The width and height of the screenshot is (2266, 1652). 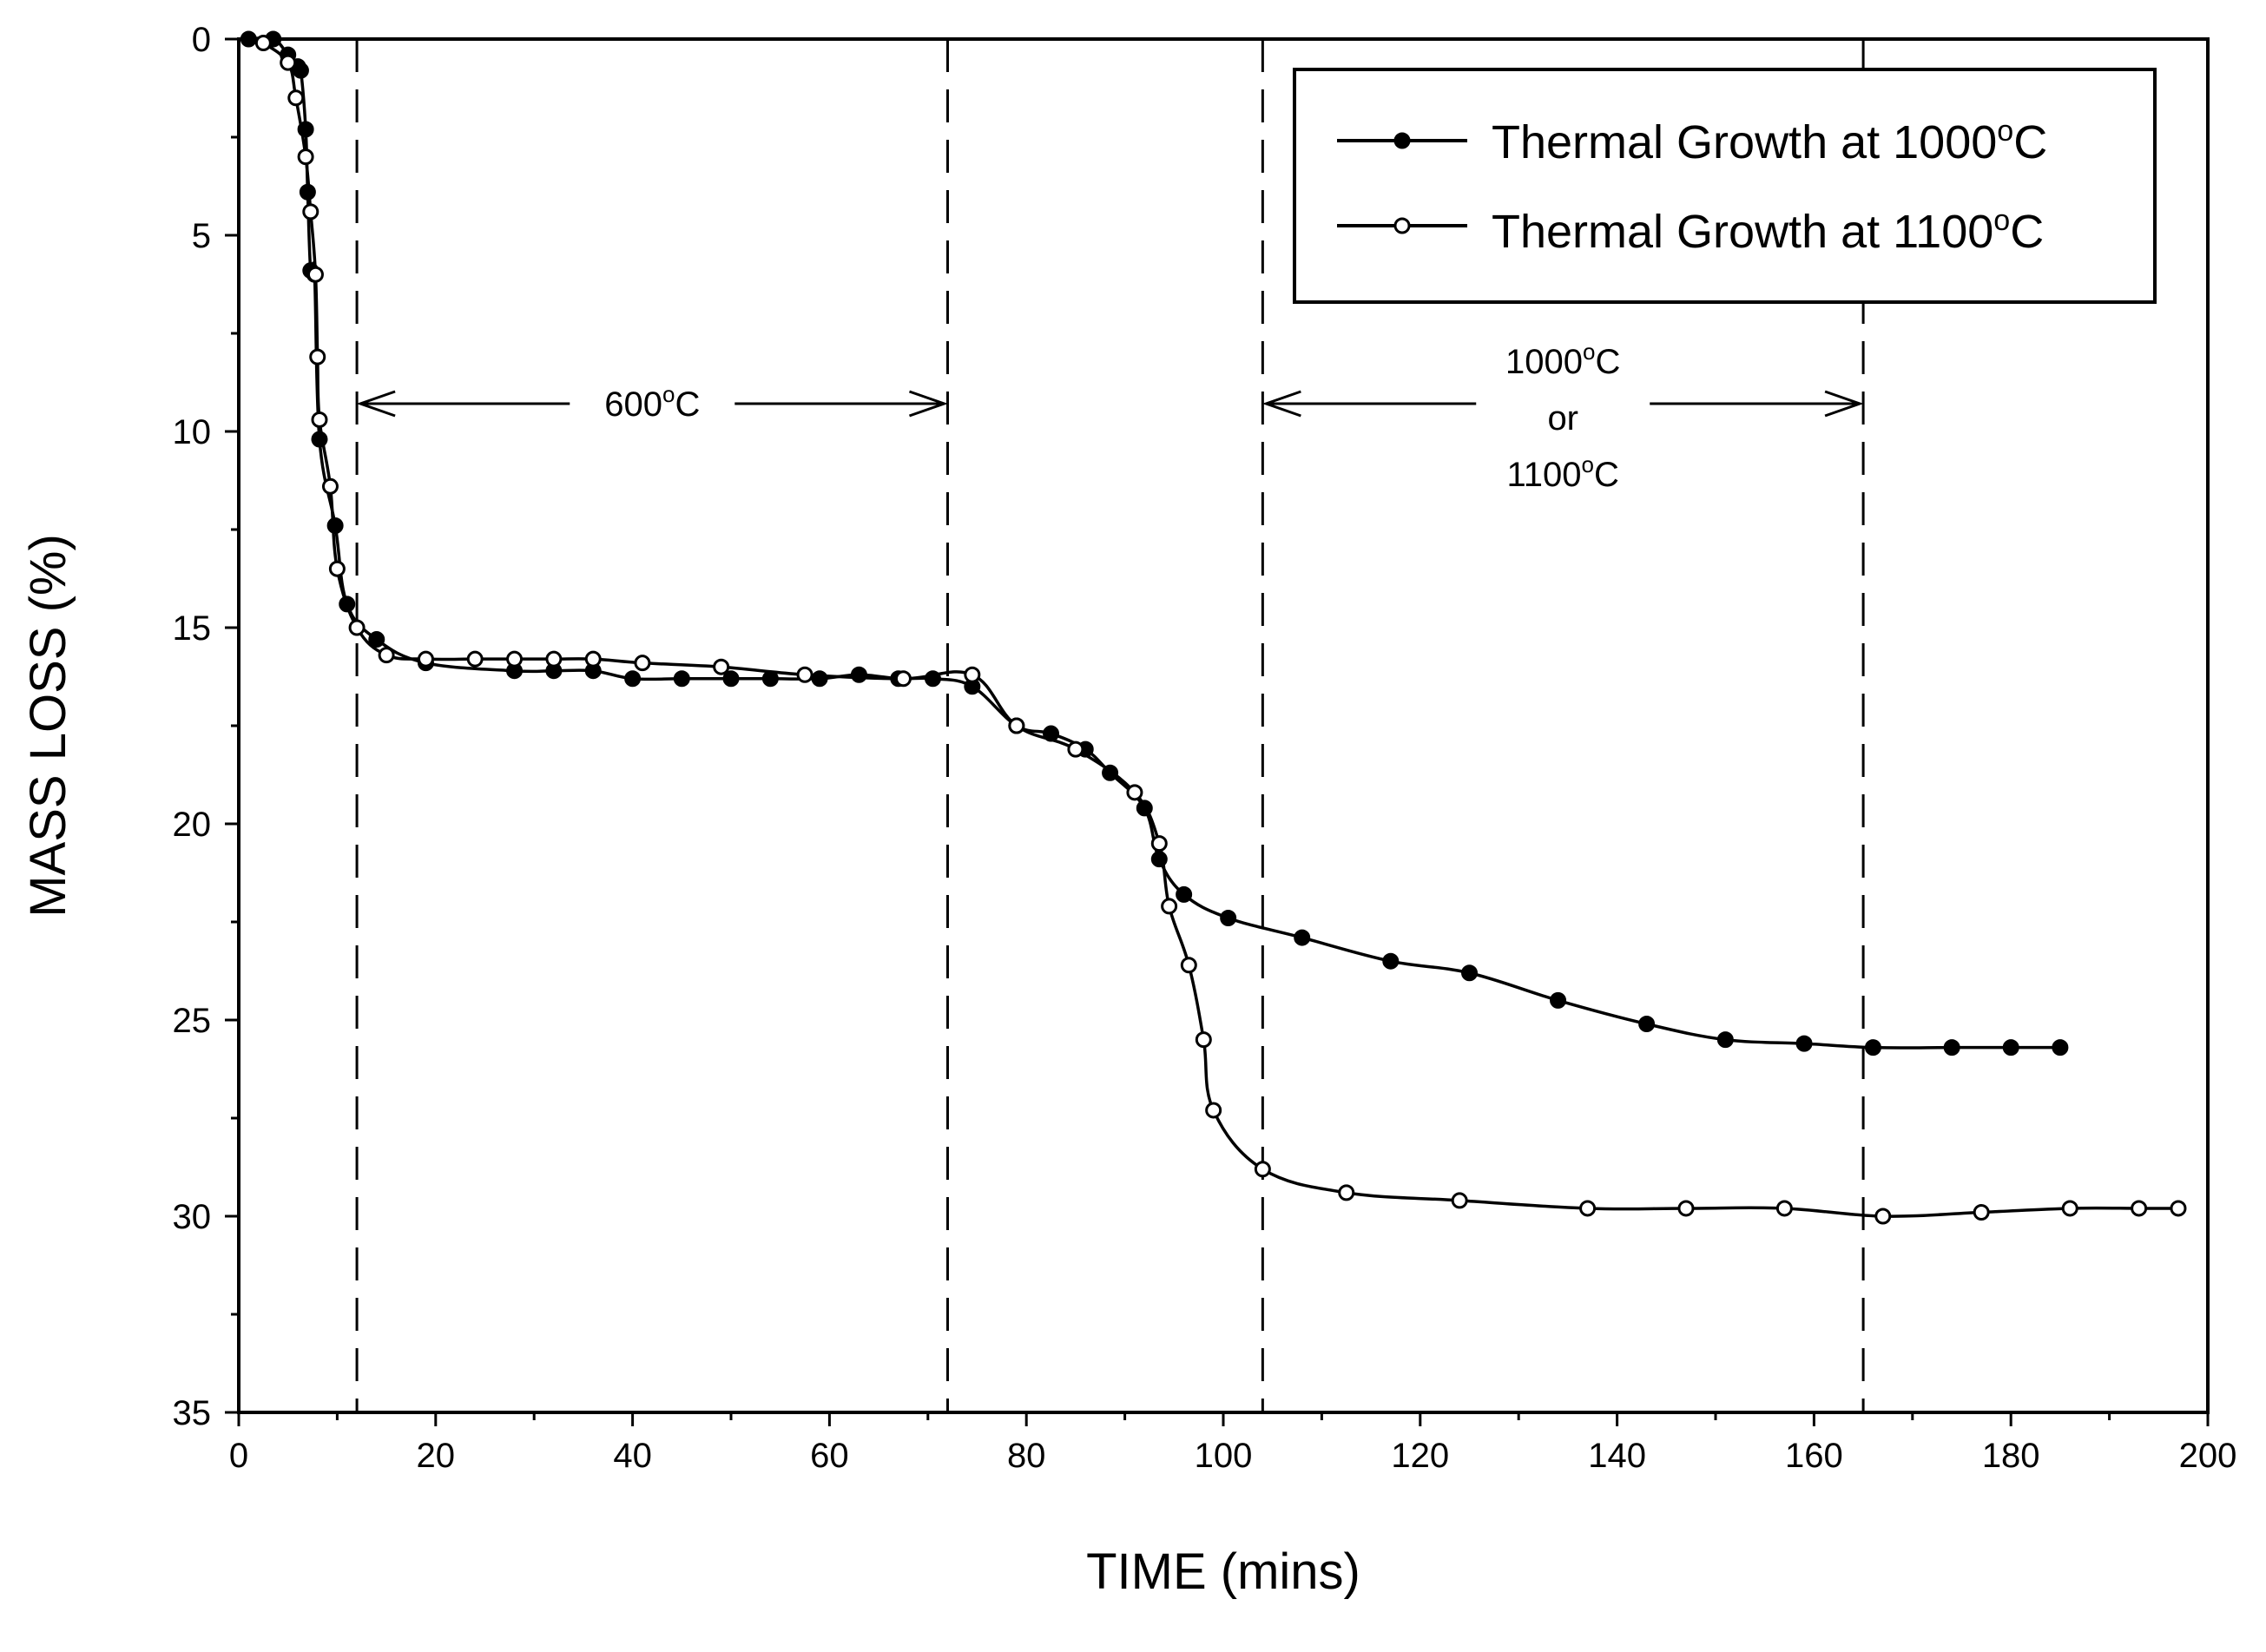 What do you see at coordinates (192, 1217) in the screenshot?
I see `y-tick-label: 30` at bounding box center [192, 1217].